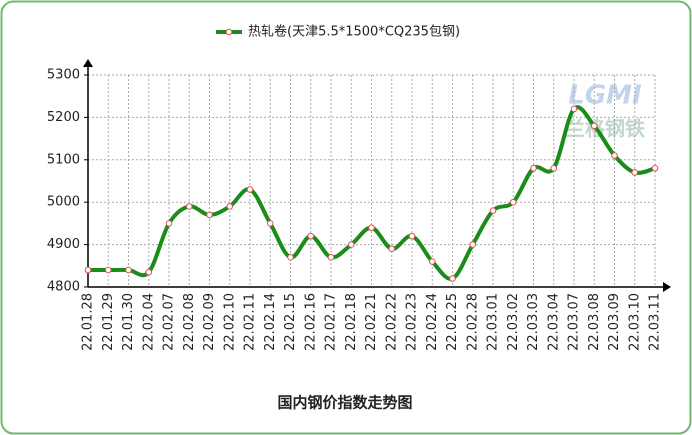 This screenshot has width=692, height=435. What do you see at coordinates (553, 322) in the screenshot?
I see `x-tick-label: 22.03.04` at bounding box center [553, 322].